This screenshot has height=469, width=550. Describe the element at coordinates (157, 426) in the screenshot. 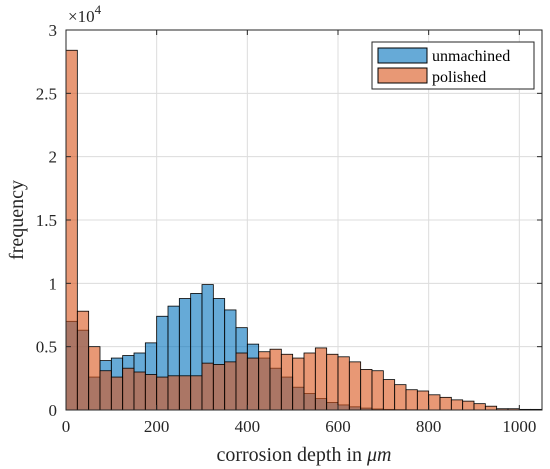

I see `x-tick-label-200: 200` at that location.